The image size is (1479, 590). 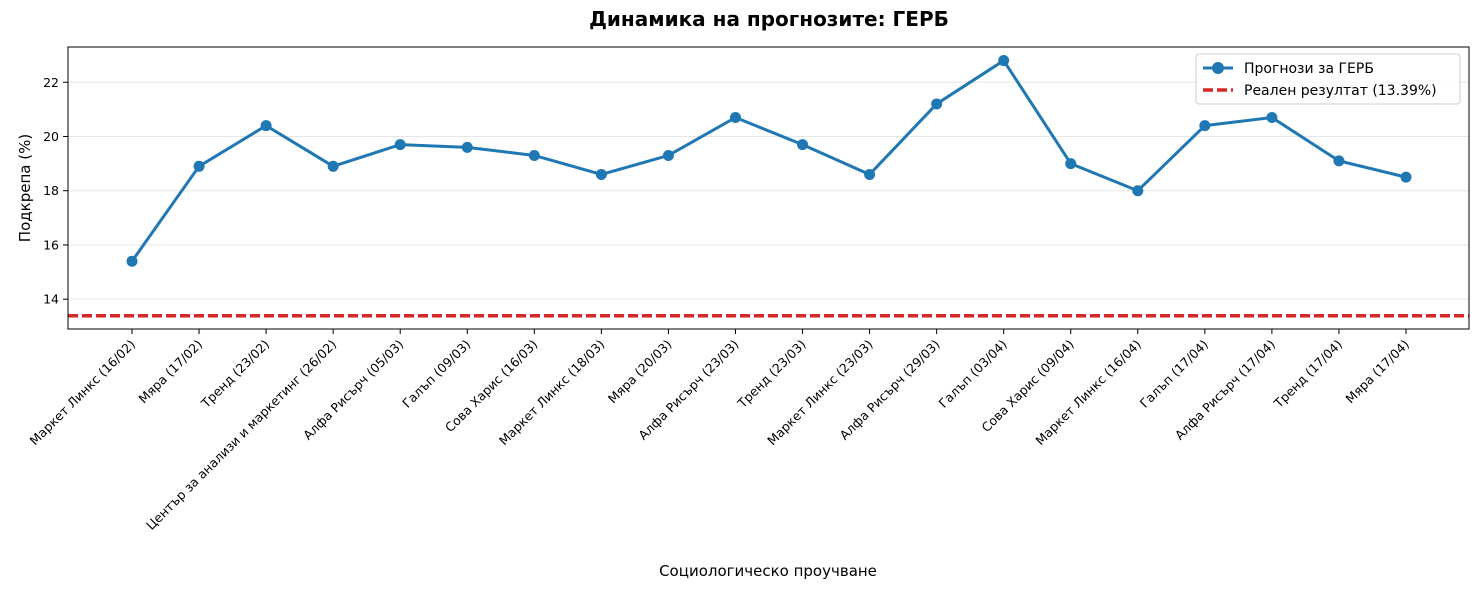 What do you see at coordinates (234, 374) in the screenshot?
I see `x-tick-label: Тренд (23/02)` at bounding box center [234, 374].